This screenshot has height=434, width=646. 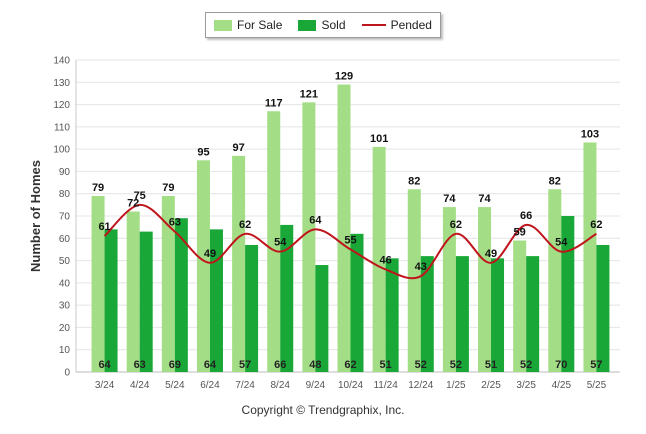 What do you see at coordinates (307, 25) in the screenshot?
I see `legend-swatch-sold` at bounding box center [307, 25].